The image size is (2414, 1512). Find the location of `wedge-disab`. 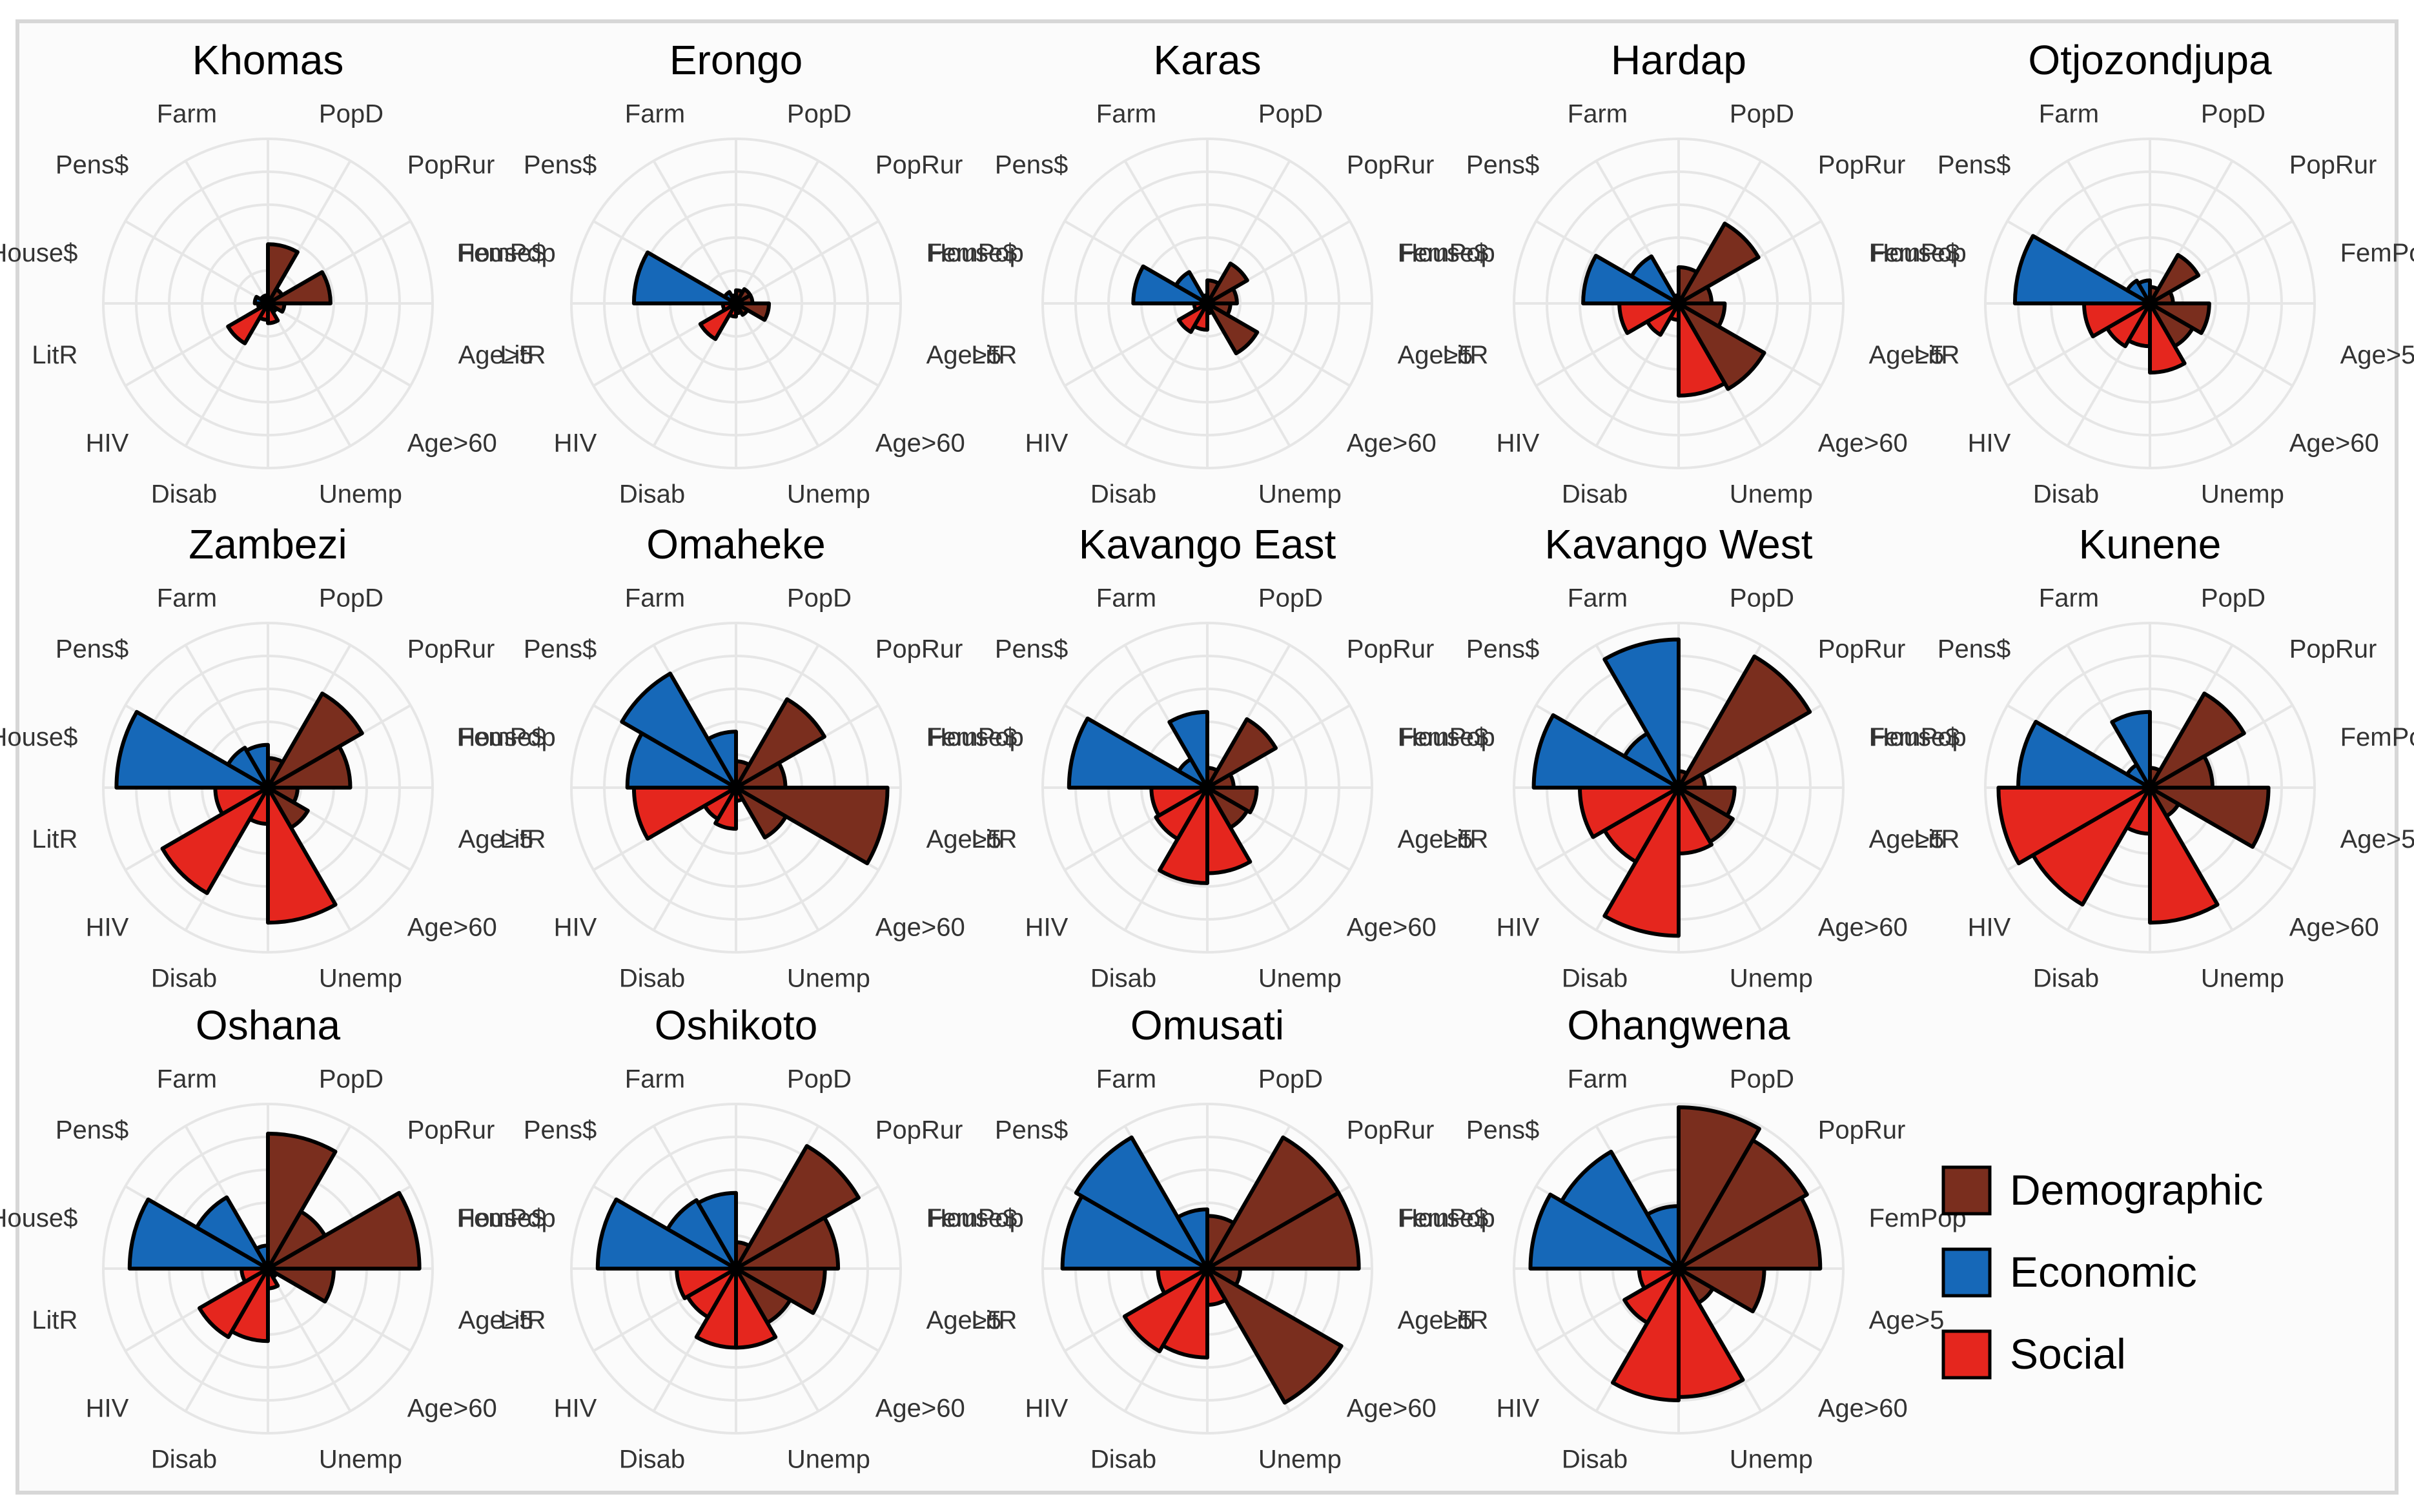

wedge-disab is located at coordinates (1646, 1334).